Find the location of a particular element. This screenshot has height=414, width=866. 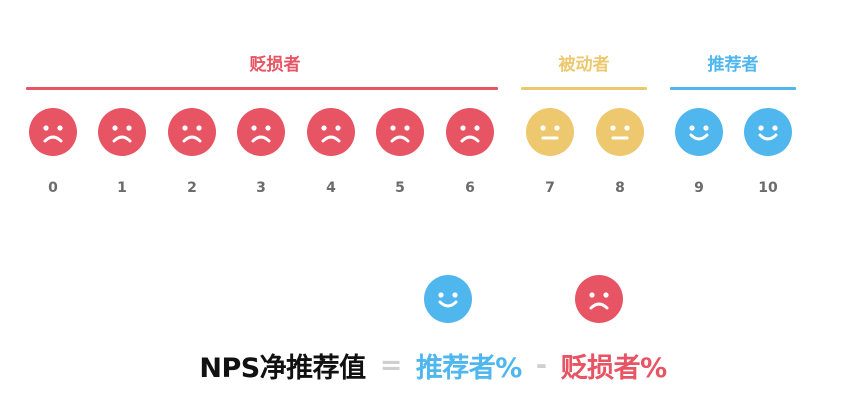

score-label-3: 3 is located at coordinates (261, 188).